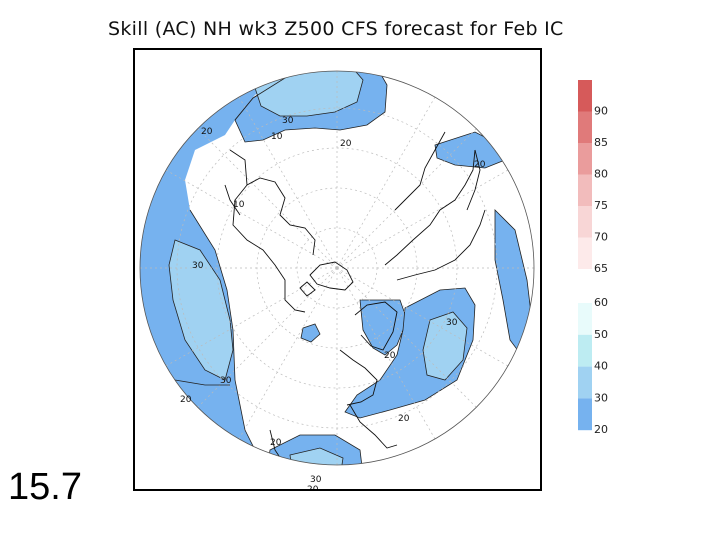 Image resolution: width=720 pixels, height=540 pixels. Describe the element at coordinates (601, 268) in the screenshot. I see `colorbar-label: 65` at that location.